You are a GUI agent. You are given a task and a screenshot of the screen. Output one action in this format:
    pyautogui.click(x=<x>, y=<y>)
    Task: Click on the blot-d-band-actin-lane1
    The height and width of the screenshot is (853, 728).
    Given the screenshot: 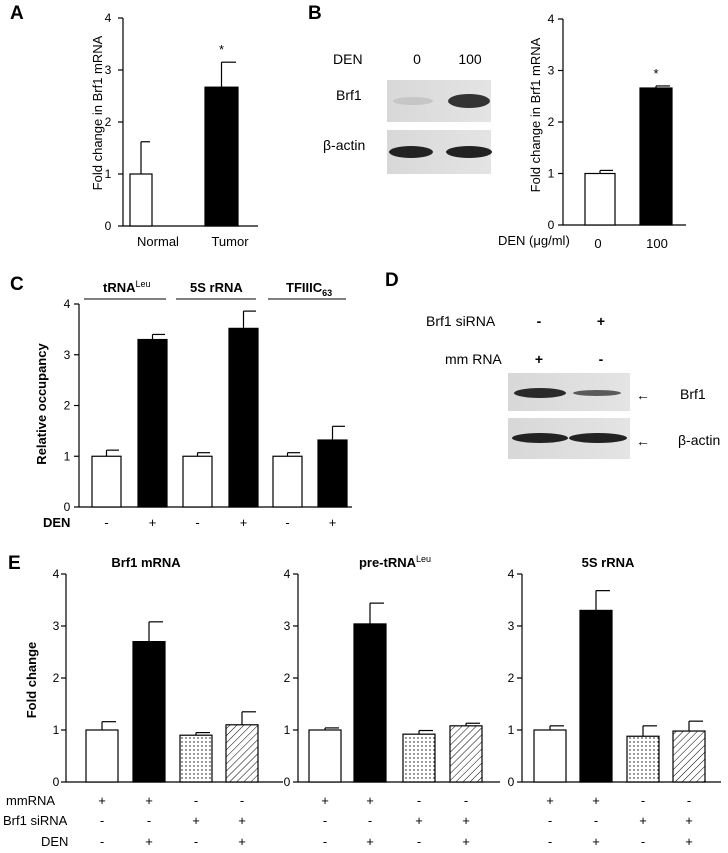 What is the action you would take?
    pyautogui.click(x=540, y=438)
    